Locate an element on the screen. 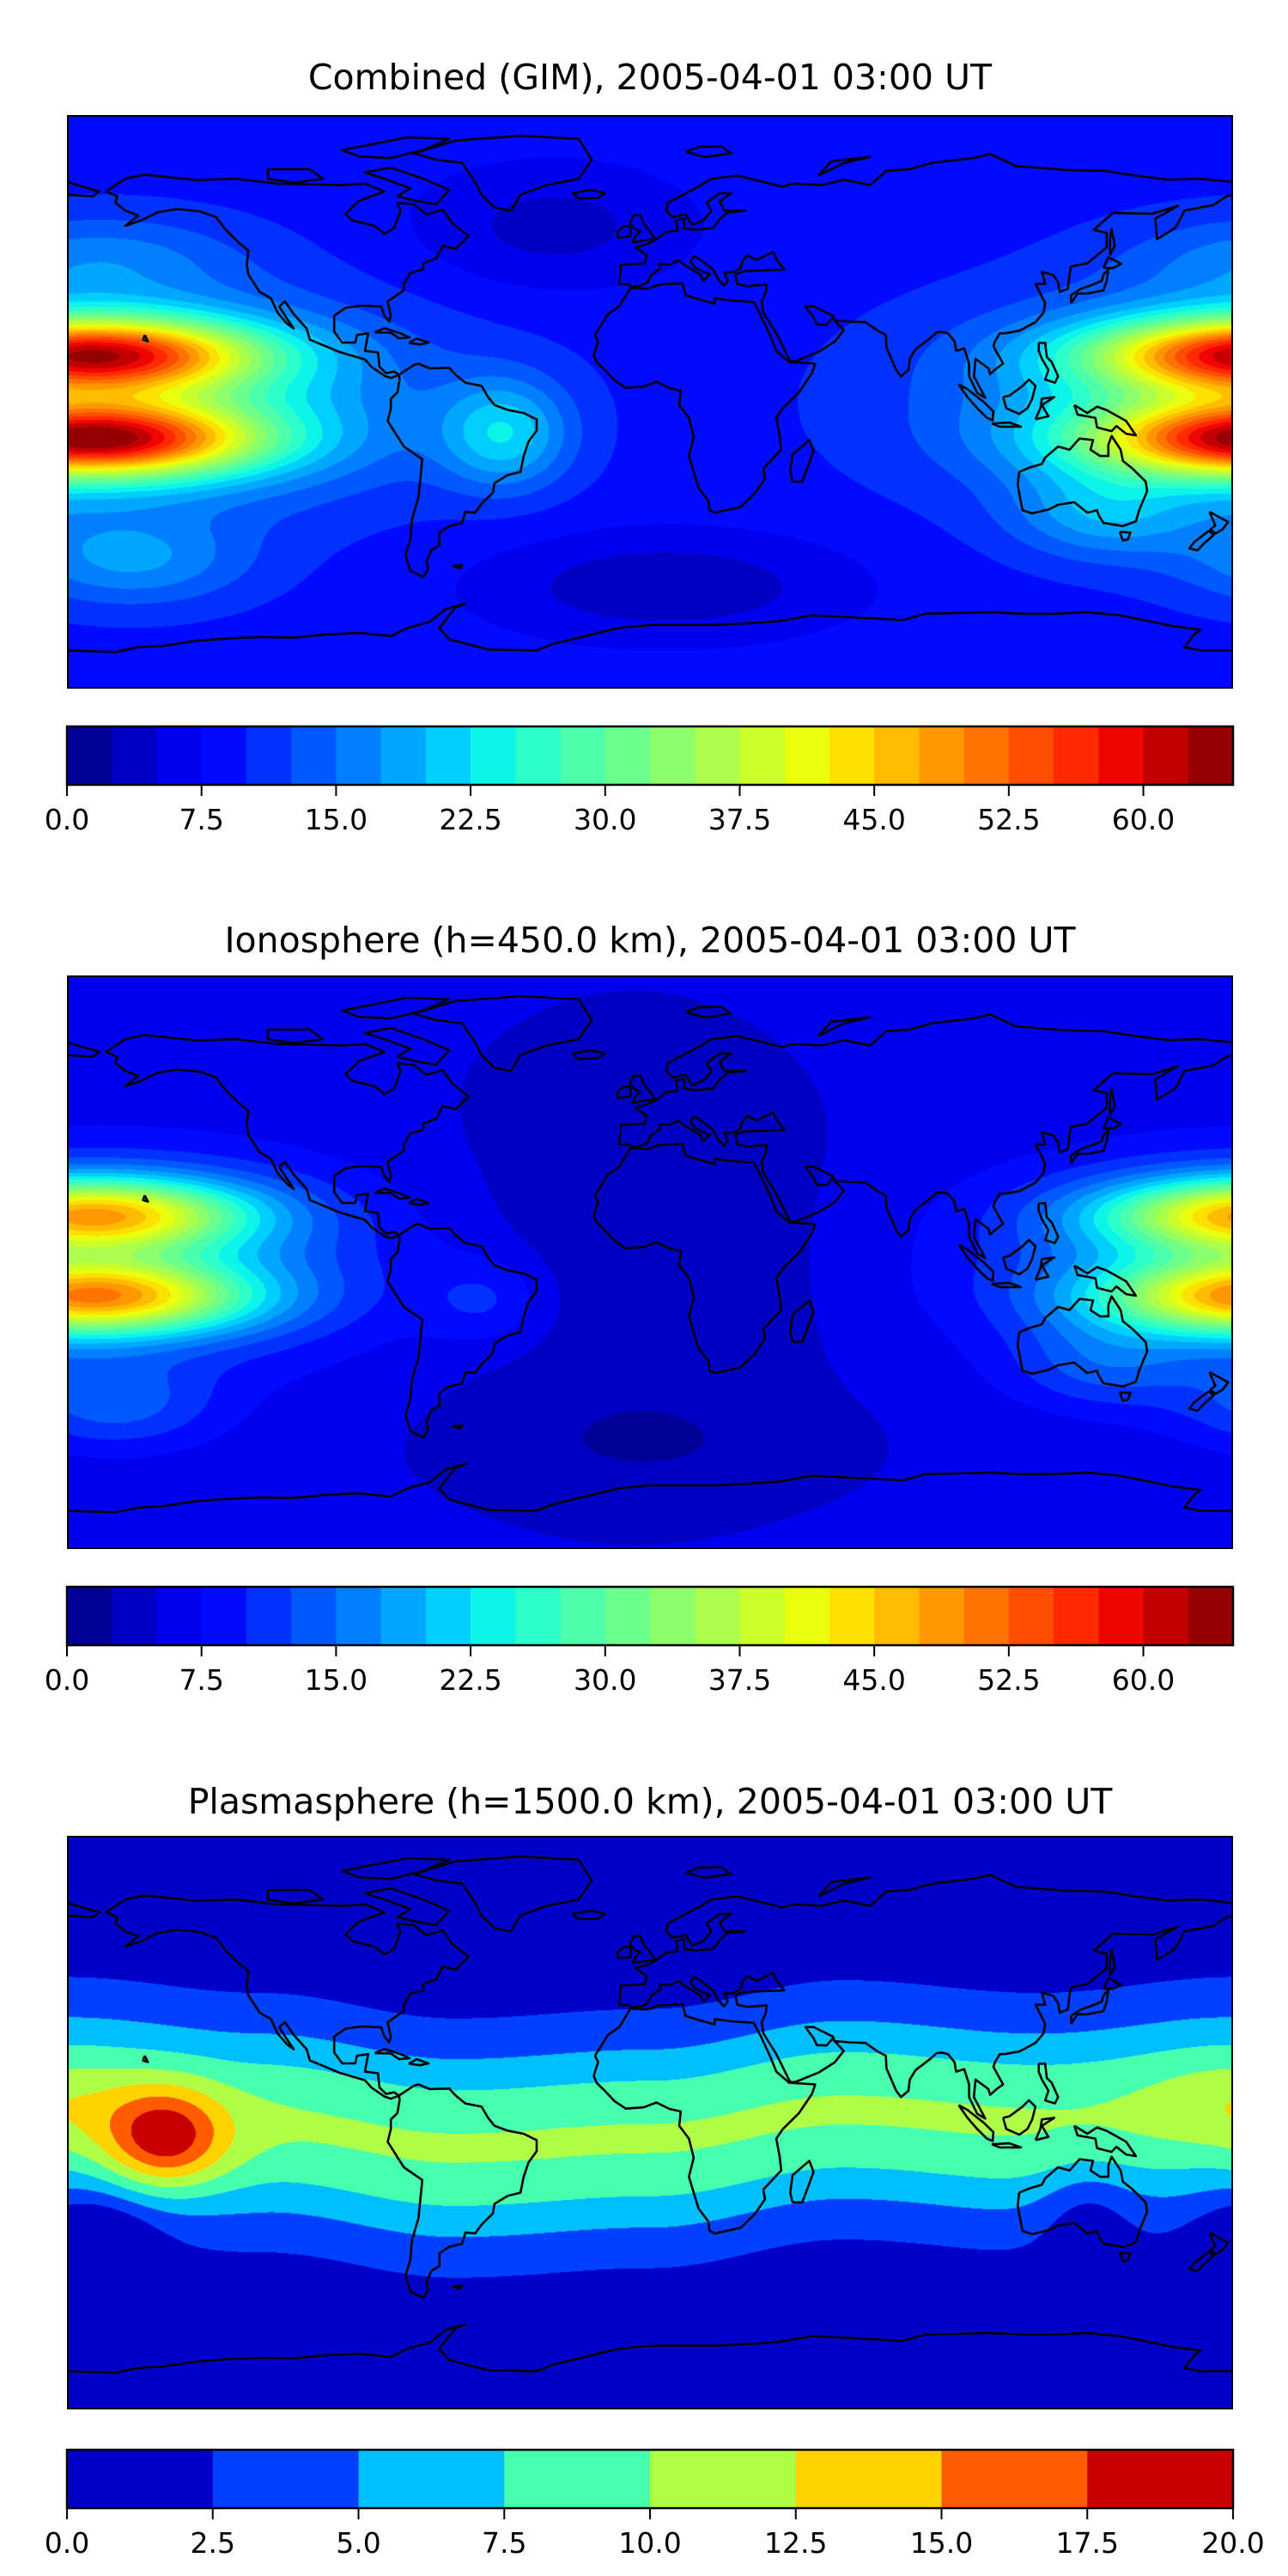 This screenshot has height=2576, width=1288. coastline-japan is located at coordinates (1090, 1146).